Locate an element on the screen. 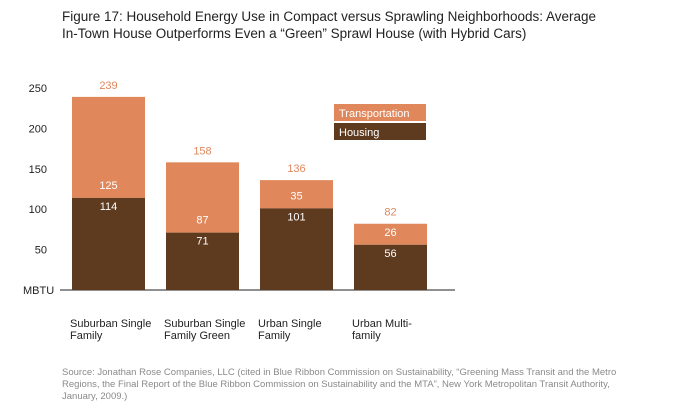  y-tick-label-50: 50 is located at coordinates (41, 251).